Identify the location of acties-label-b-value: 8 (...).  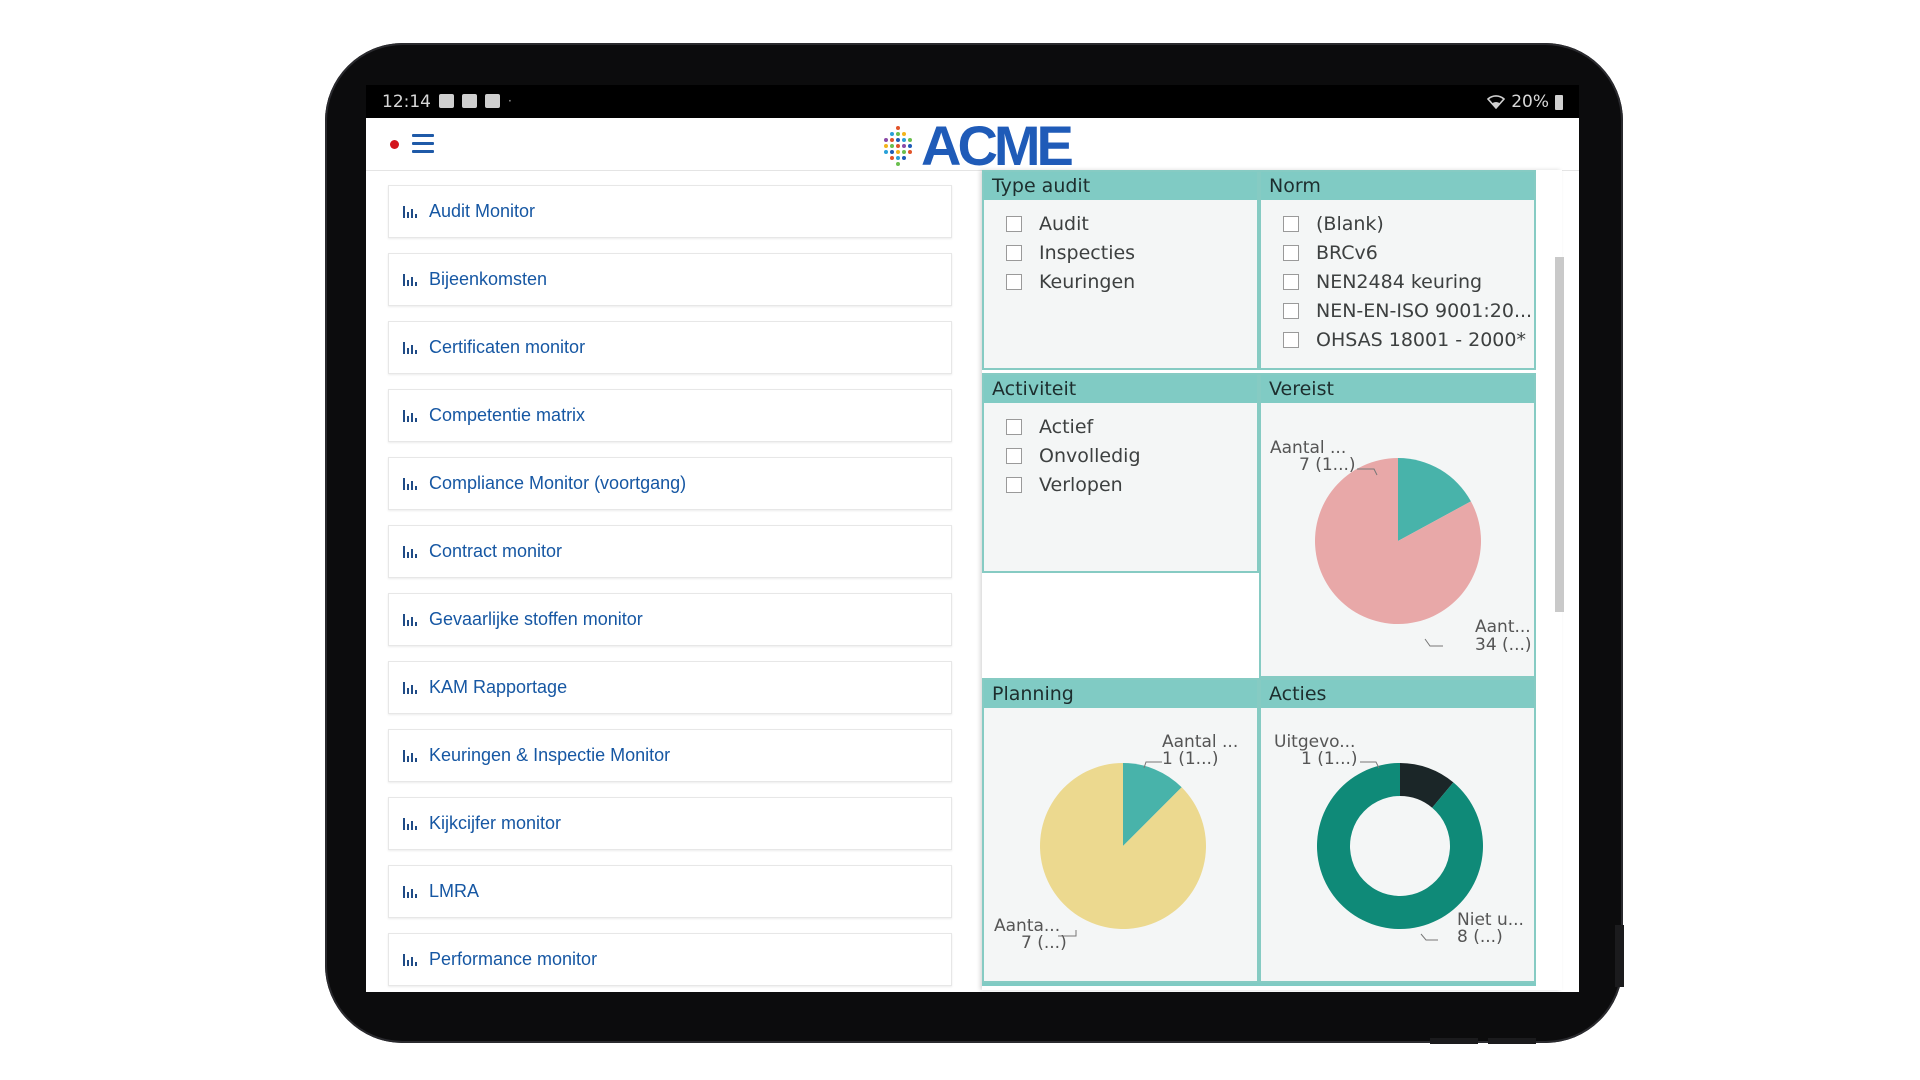
(1480, 937).